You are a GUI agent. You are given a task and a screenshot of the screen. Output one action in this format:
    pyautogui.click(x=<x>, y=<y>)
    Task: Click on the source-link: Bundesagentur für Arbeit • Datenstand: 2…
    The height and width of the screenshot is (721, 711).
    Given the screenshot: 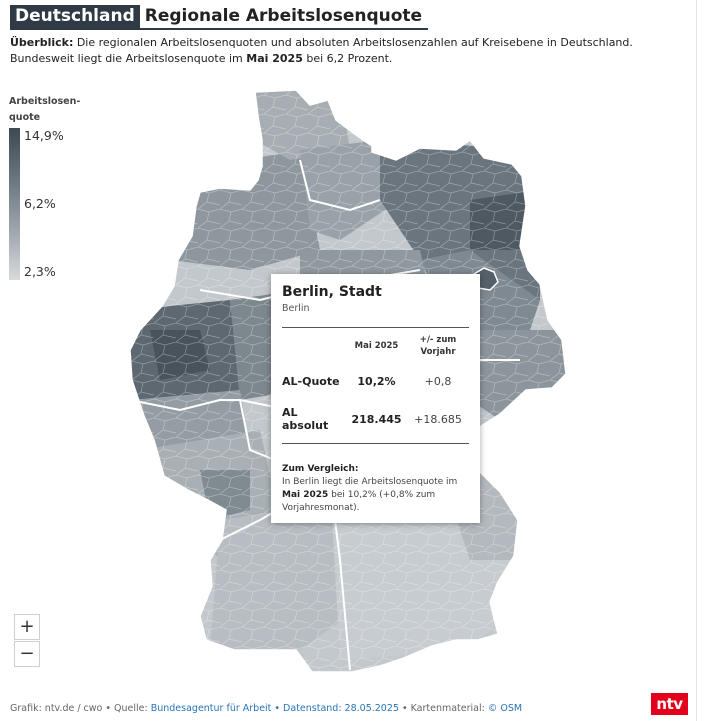 What is the action you would take?
    pyautogui.click(x=274, y=708)
    